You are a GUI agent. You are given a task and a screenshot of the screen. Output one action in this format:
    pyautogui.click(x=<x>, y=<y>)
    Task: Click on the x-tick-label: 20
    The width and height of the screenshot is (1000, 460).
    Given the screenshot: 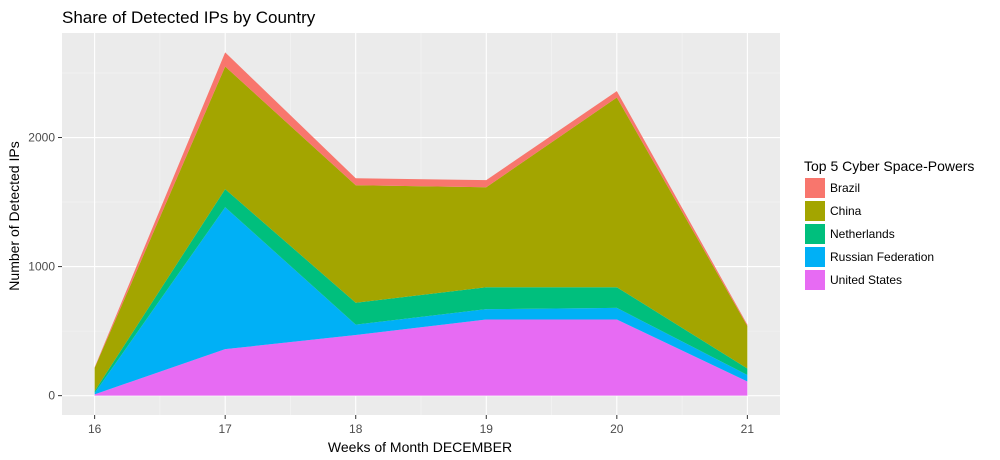 What is the action you would take?
    pyautogui.click(x=617, y=429)
    